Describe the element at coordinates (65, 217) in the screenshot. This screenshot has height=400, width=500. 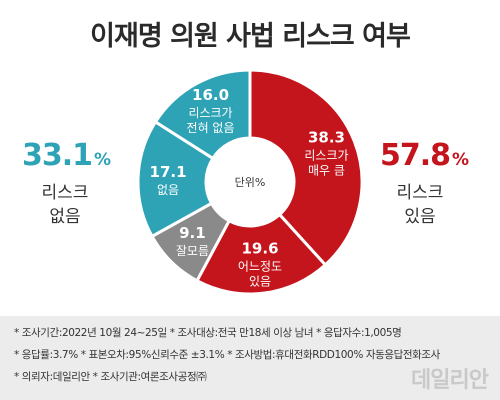
I see `no-risk-label-line2: 없음` at that location.